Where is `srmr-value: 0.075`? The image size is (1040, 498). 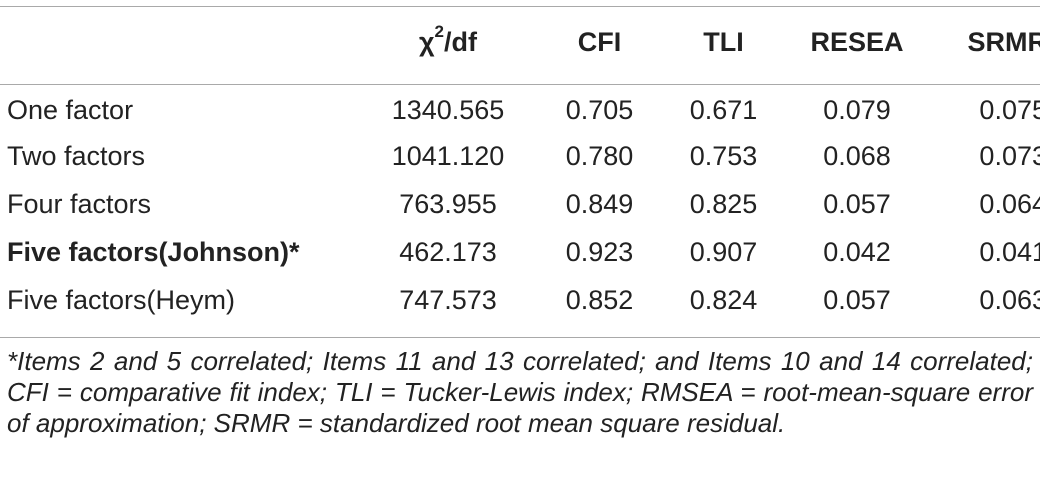 srmr-value: 0.075 is located at coordinates (1009, 109).